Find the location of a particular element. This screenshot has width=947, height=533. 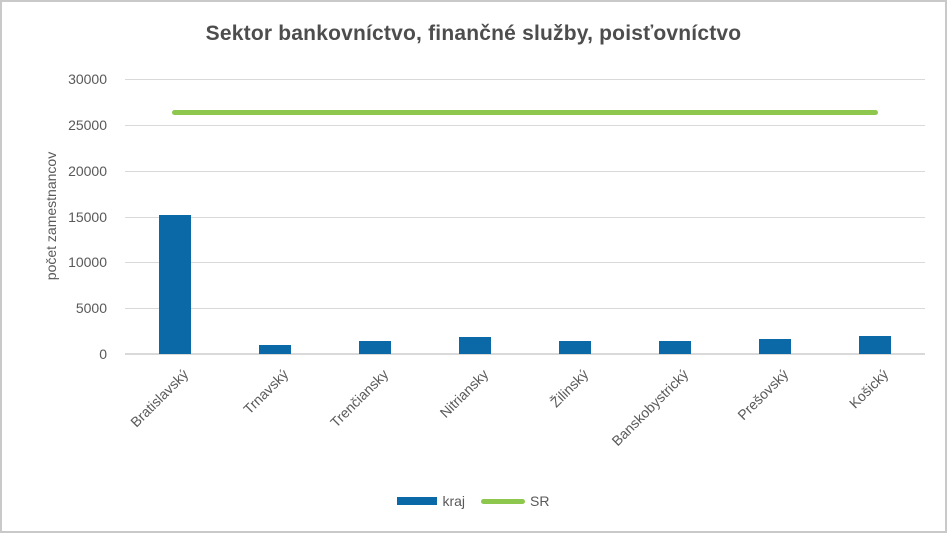

x-label-nitriansky: Nitriansky is located at coordinates (464, 393).